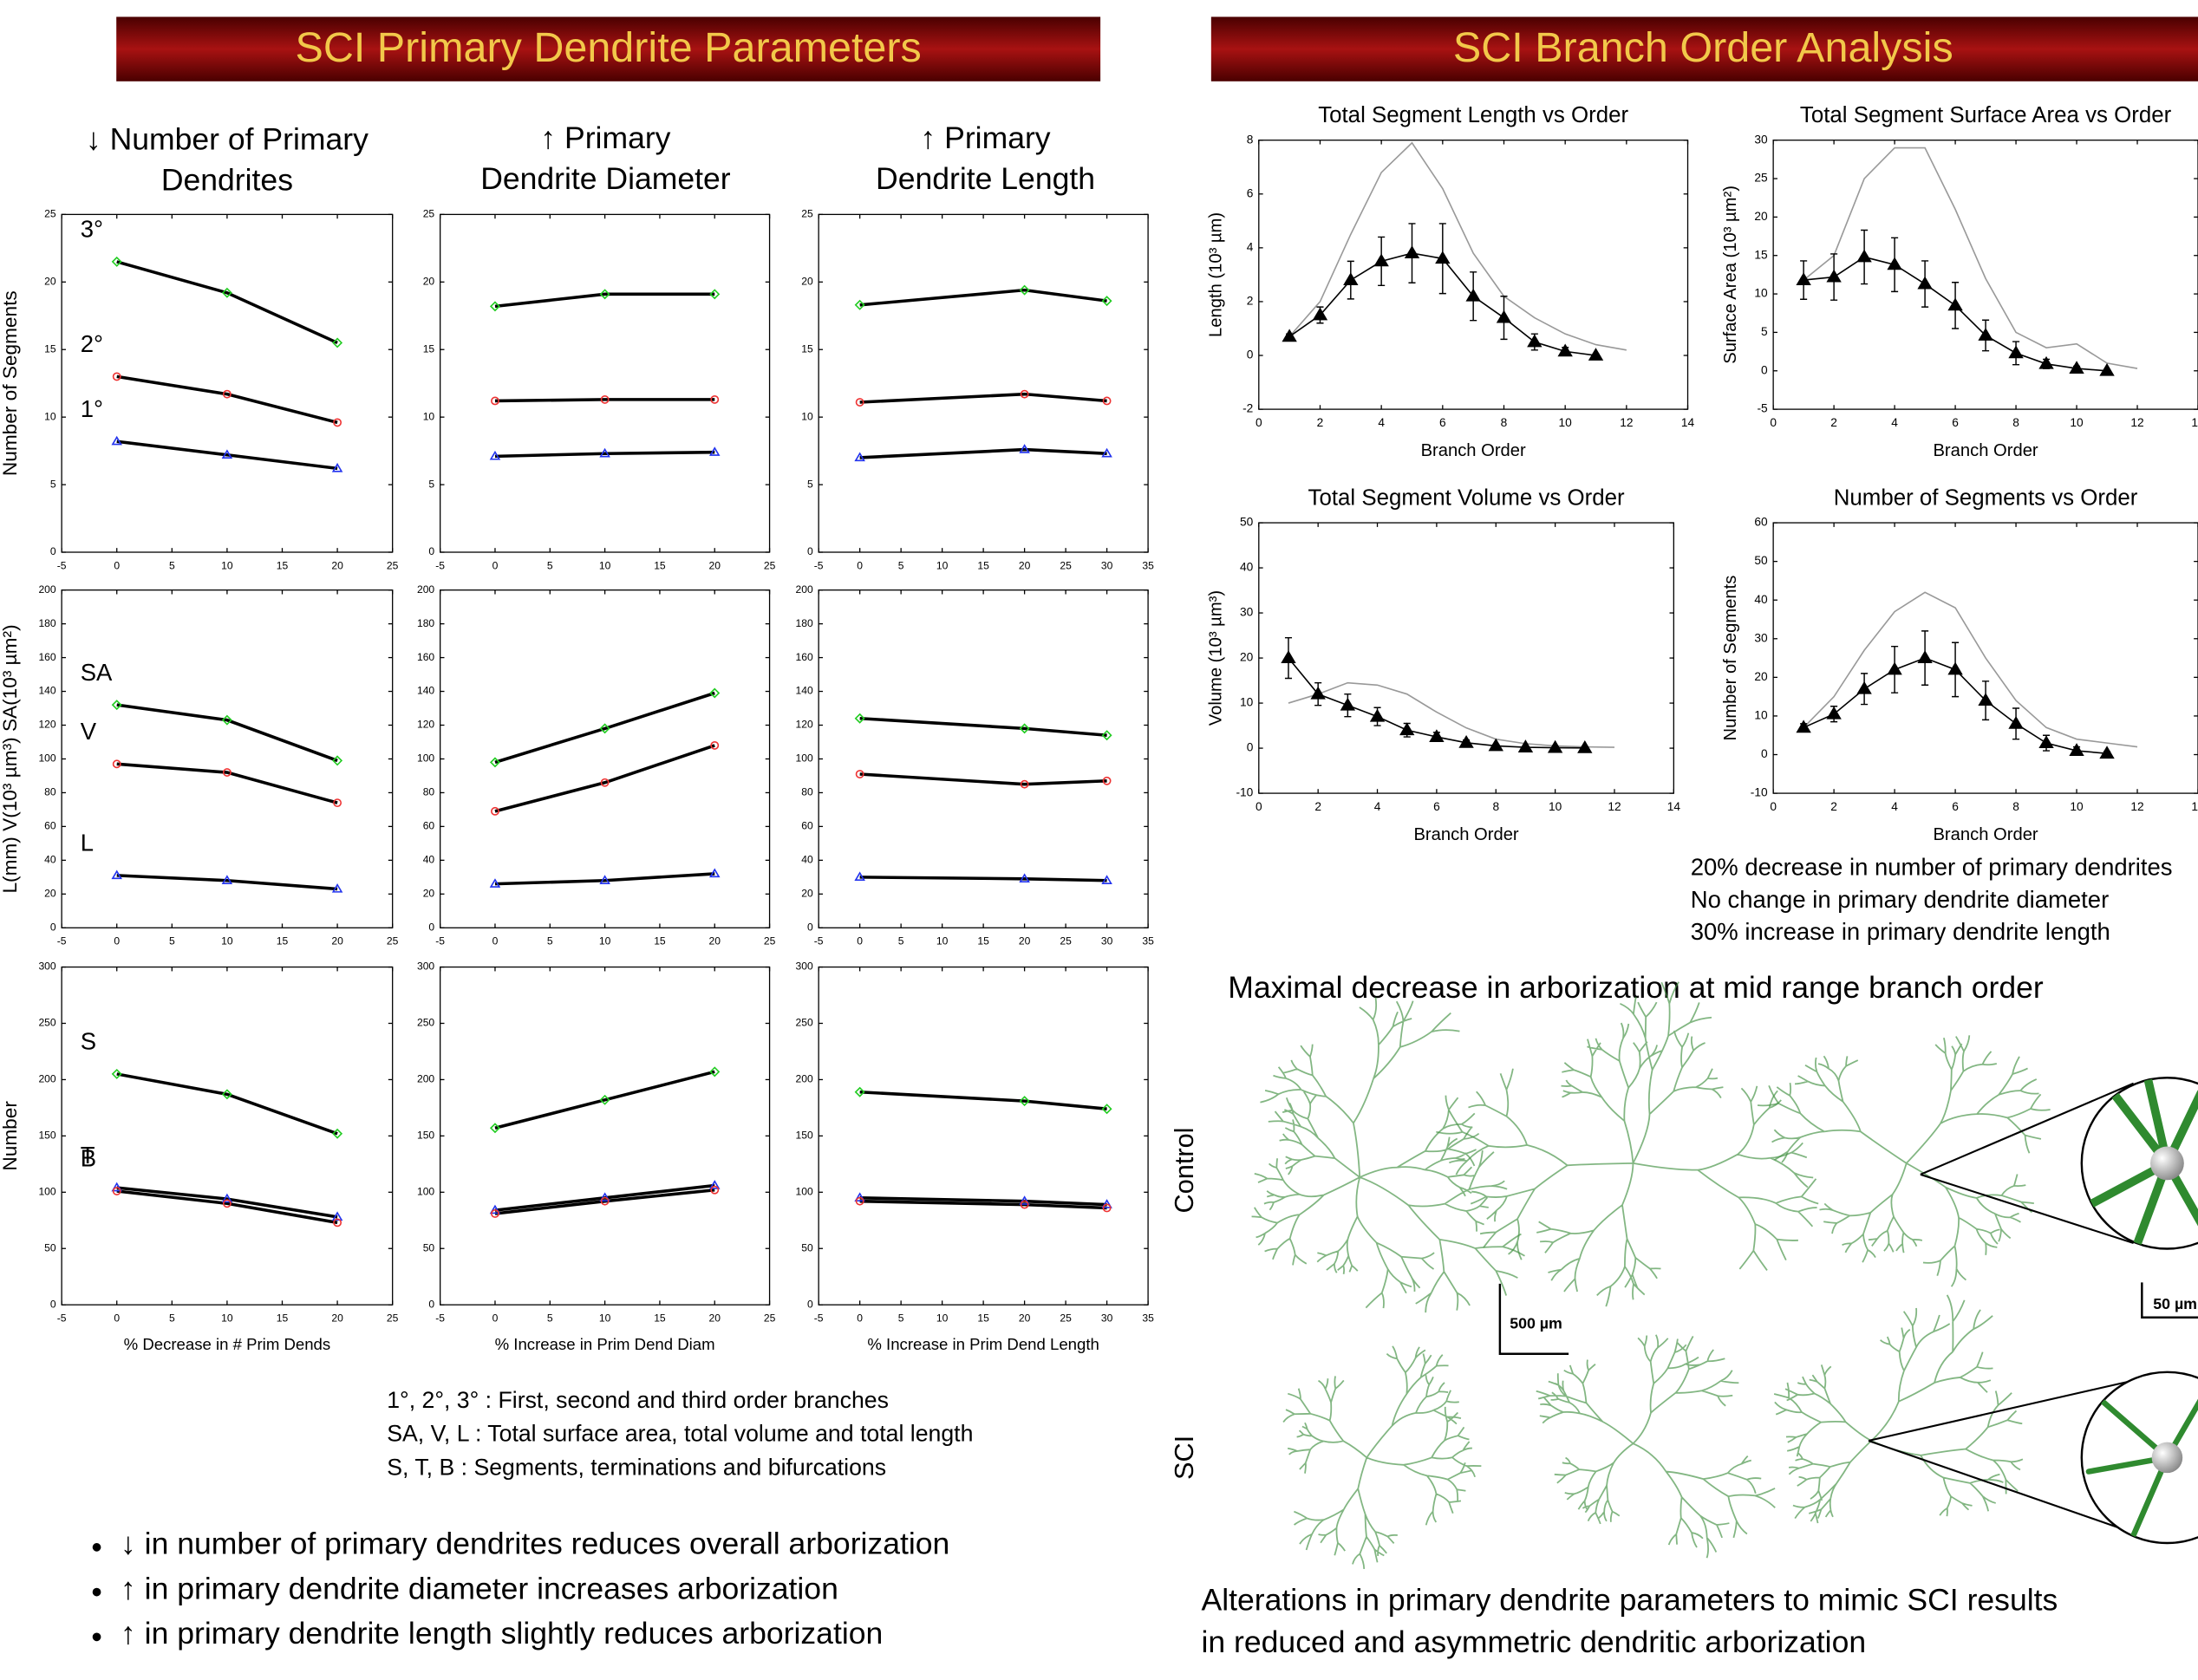 This screenshot has width=2198, height=1680. I want to click on row-label: SCI, so click(1184, 1458).